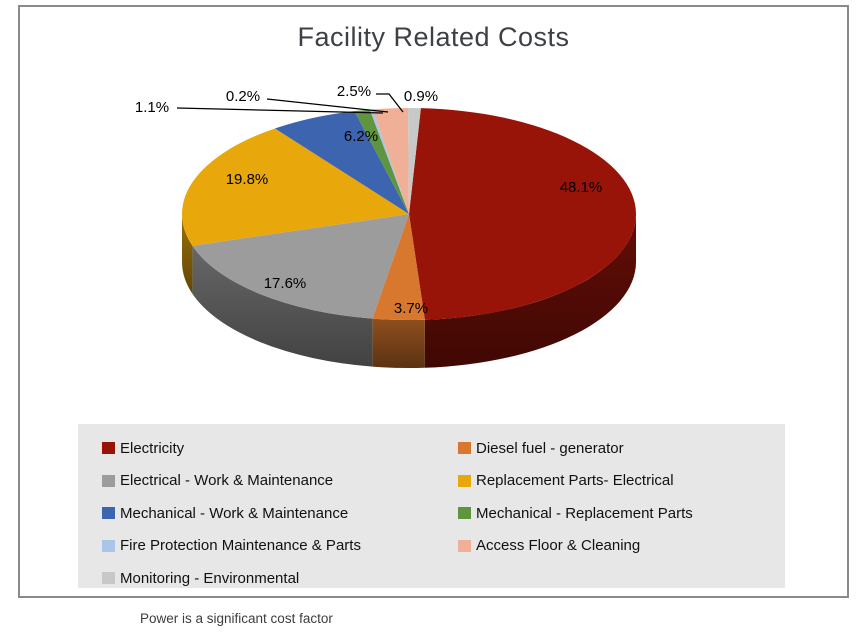 The image size is (860, 643). What do you see at coordinates (210, 578) in the screenshot?
I see `legend-label: Monitoring - Environmental` at bounding box center [210, 578].